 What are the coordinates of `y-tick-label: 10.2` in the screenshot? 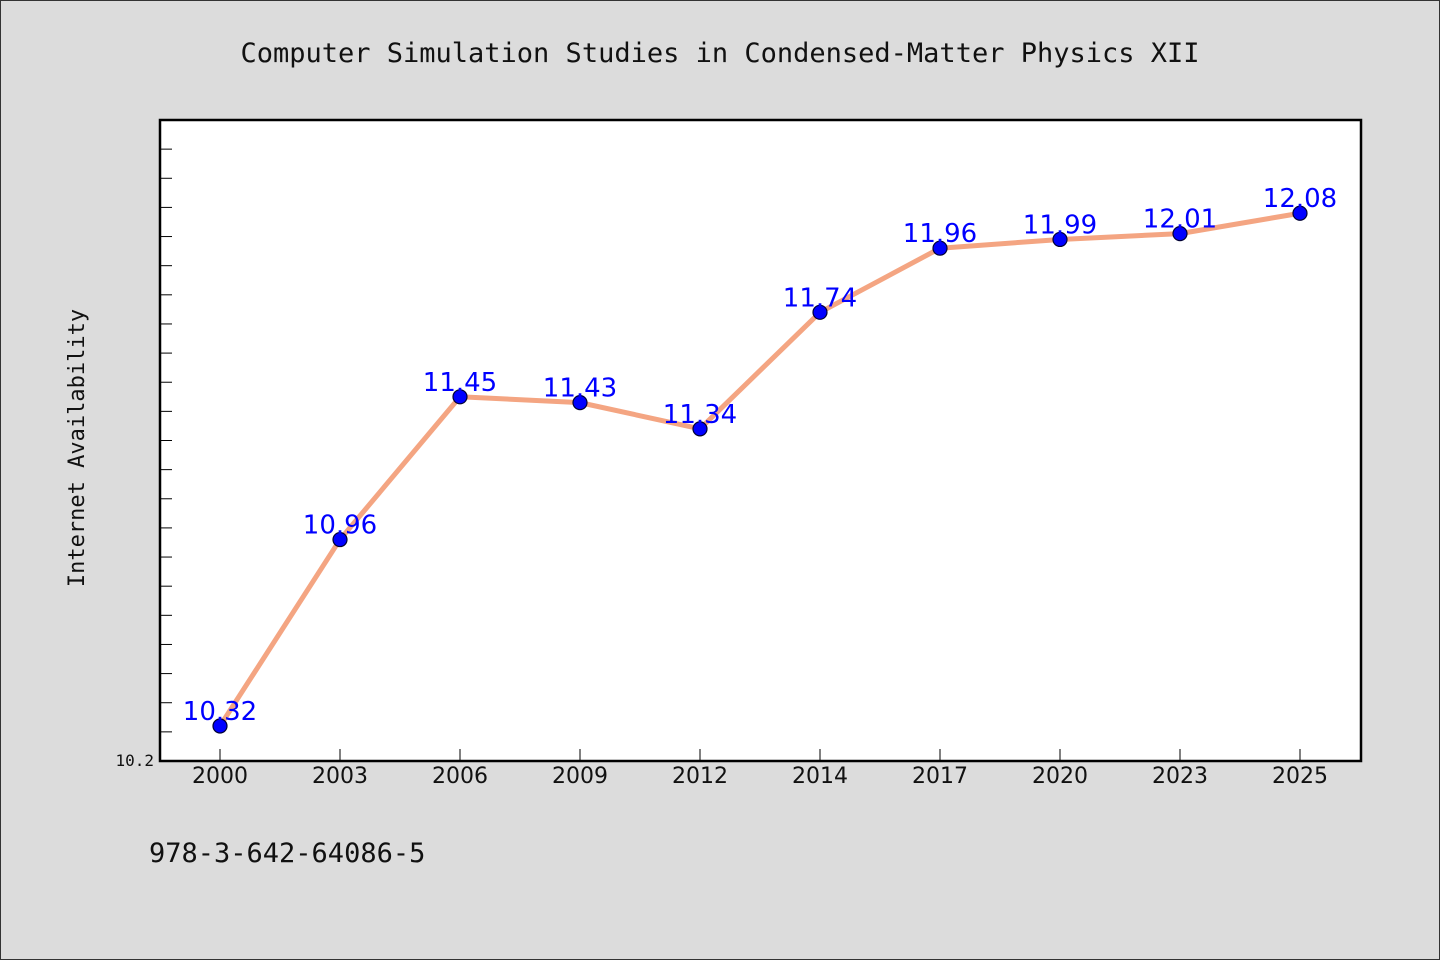 It's located at (134, 760).